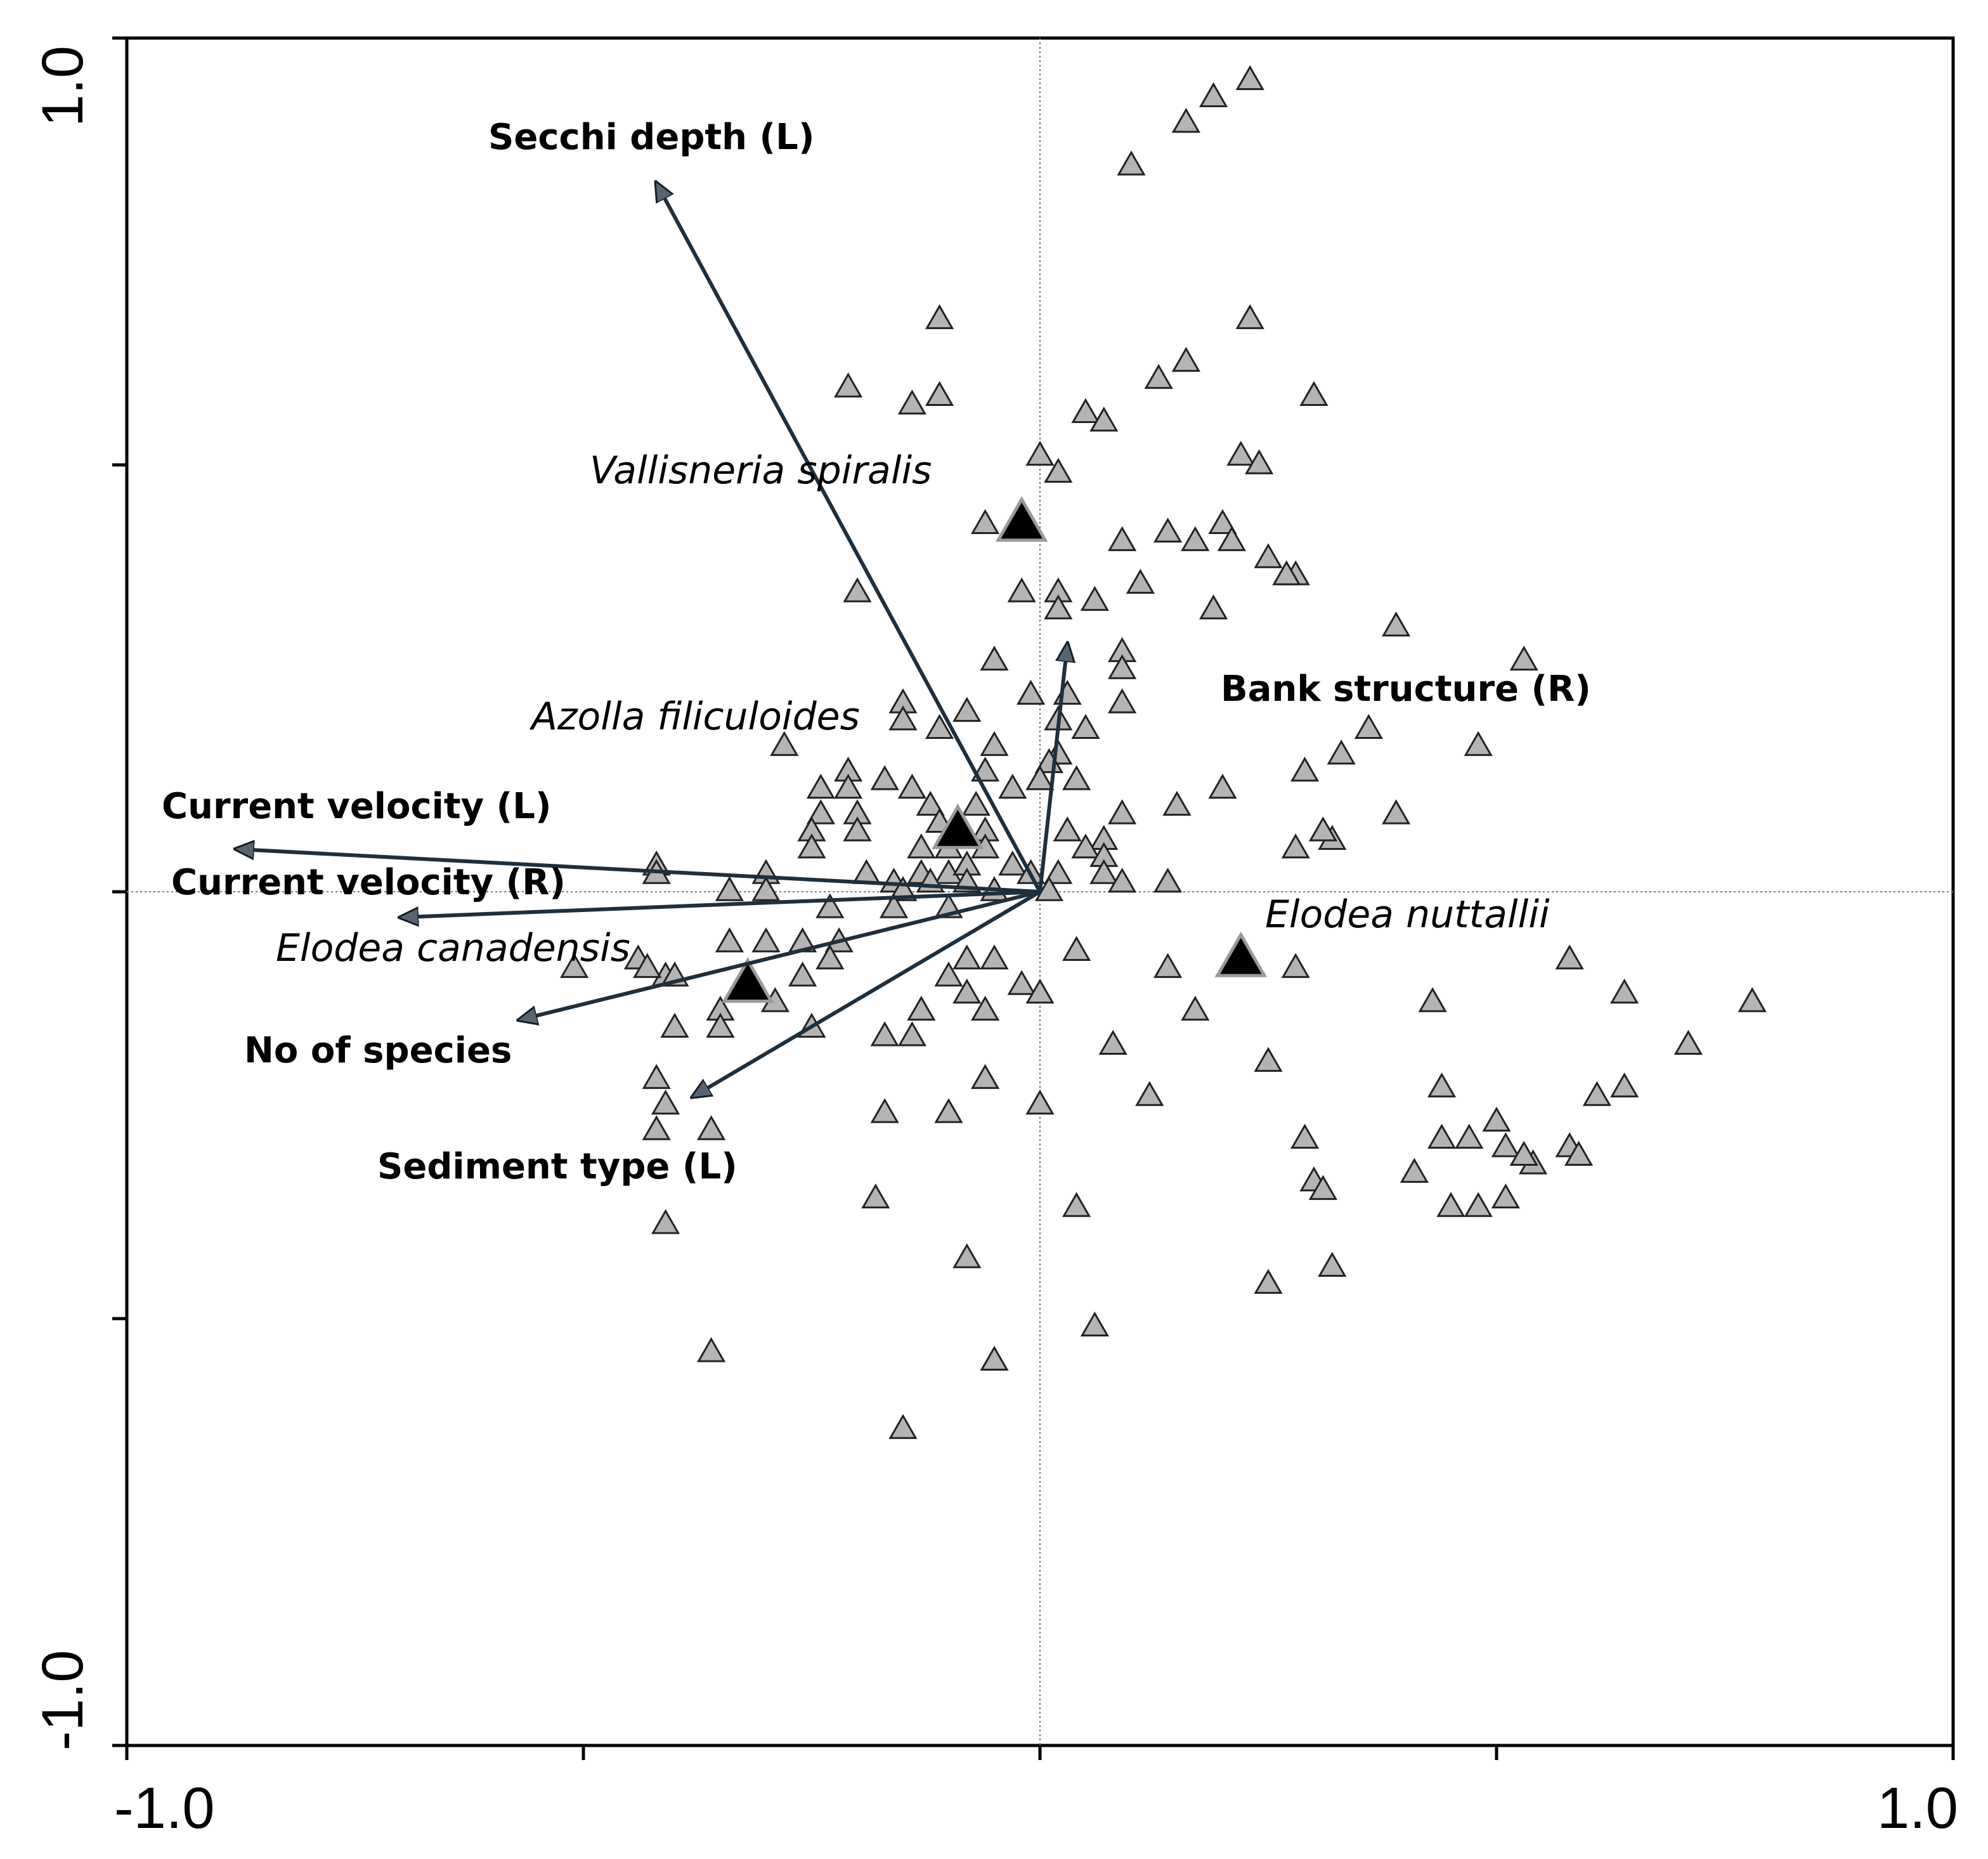 Image resolution: width=1988 pixels, height=1859 pixels. What do you see at coordinates (1407, 914) in the screenshot?
I see `species-label-elodea-nuttallii: Elodea nuttallii` at bounding box center [1407, 914].